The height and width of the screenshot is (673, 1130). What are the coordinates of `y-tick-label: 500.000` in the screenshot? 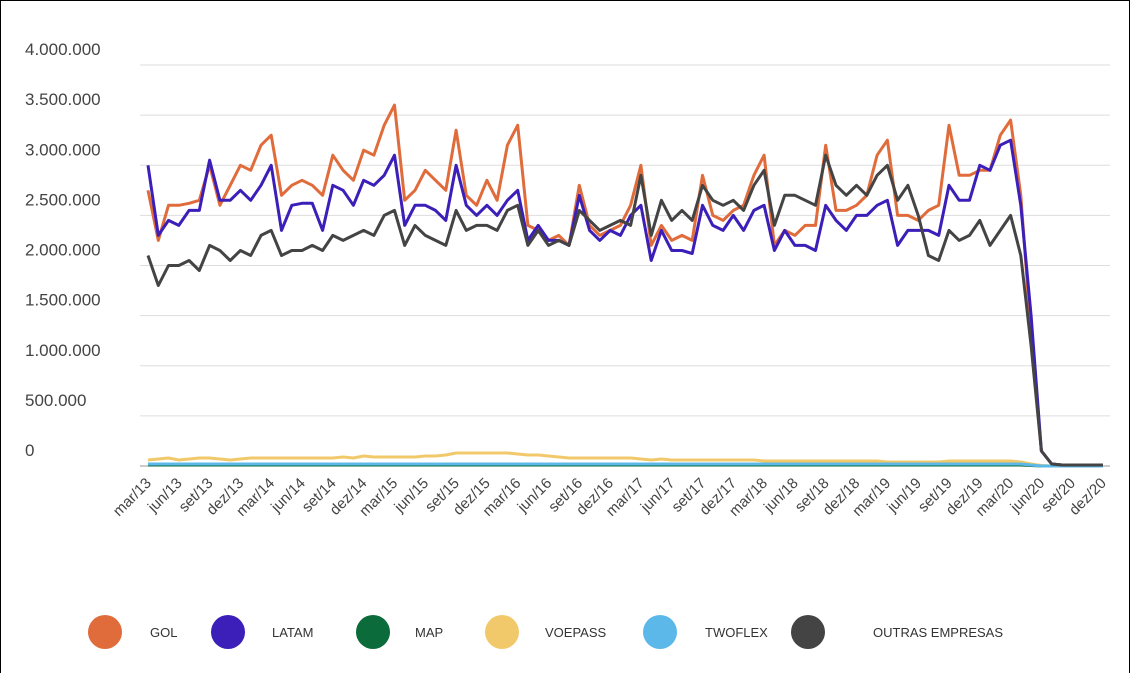 It's located at (55, 400).